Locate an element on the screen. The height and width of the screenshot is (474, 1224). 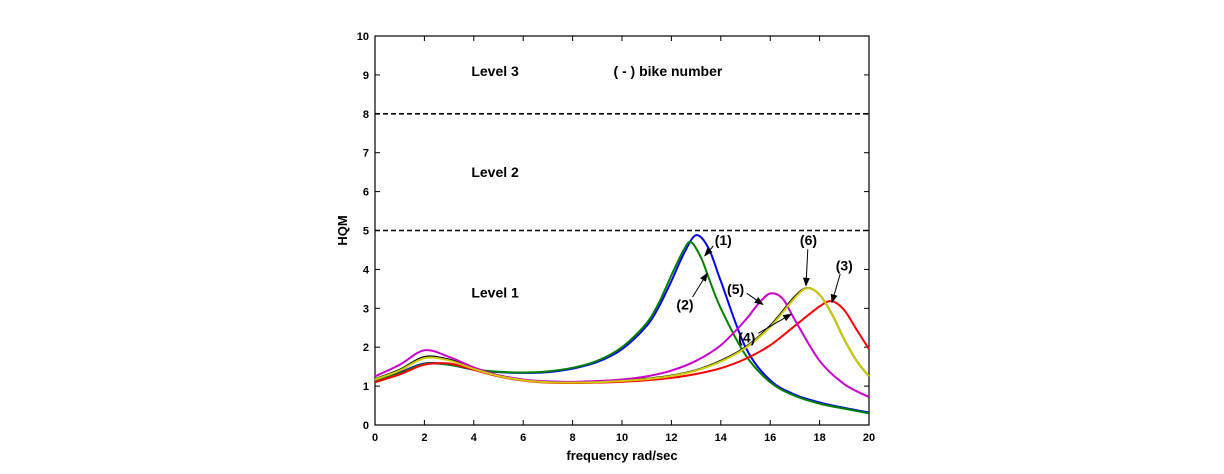
y-tick-label: 6 is located at coordinates (366, 193).